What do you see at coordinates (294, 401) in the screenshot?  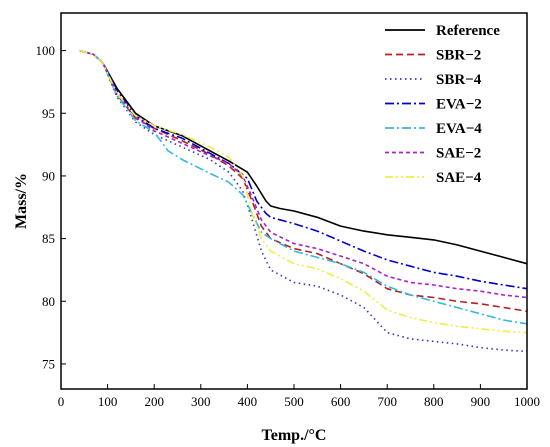 I see `x-tick-label: 500` at bounding box center [294, 401].